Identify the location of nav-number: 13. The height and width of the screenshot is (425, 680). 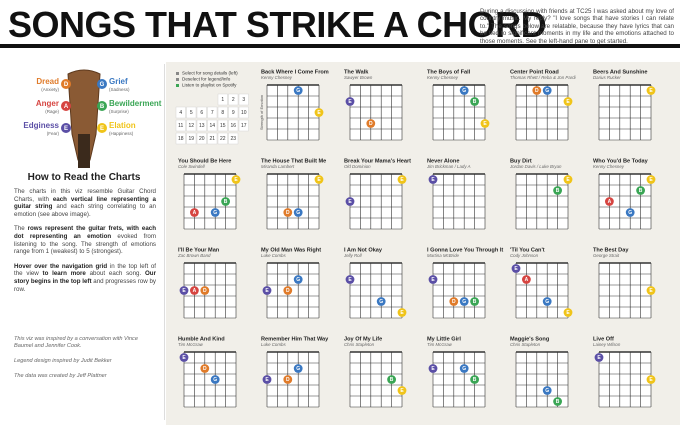
(202, 126).